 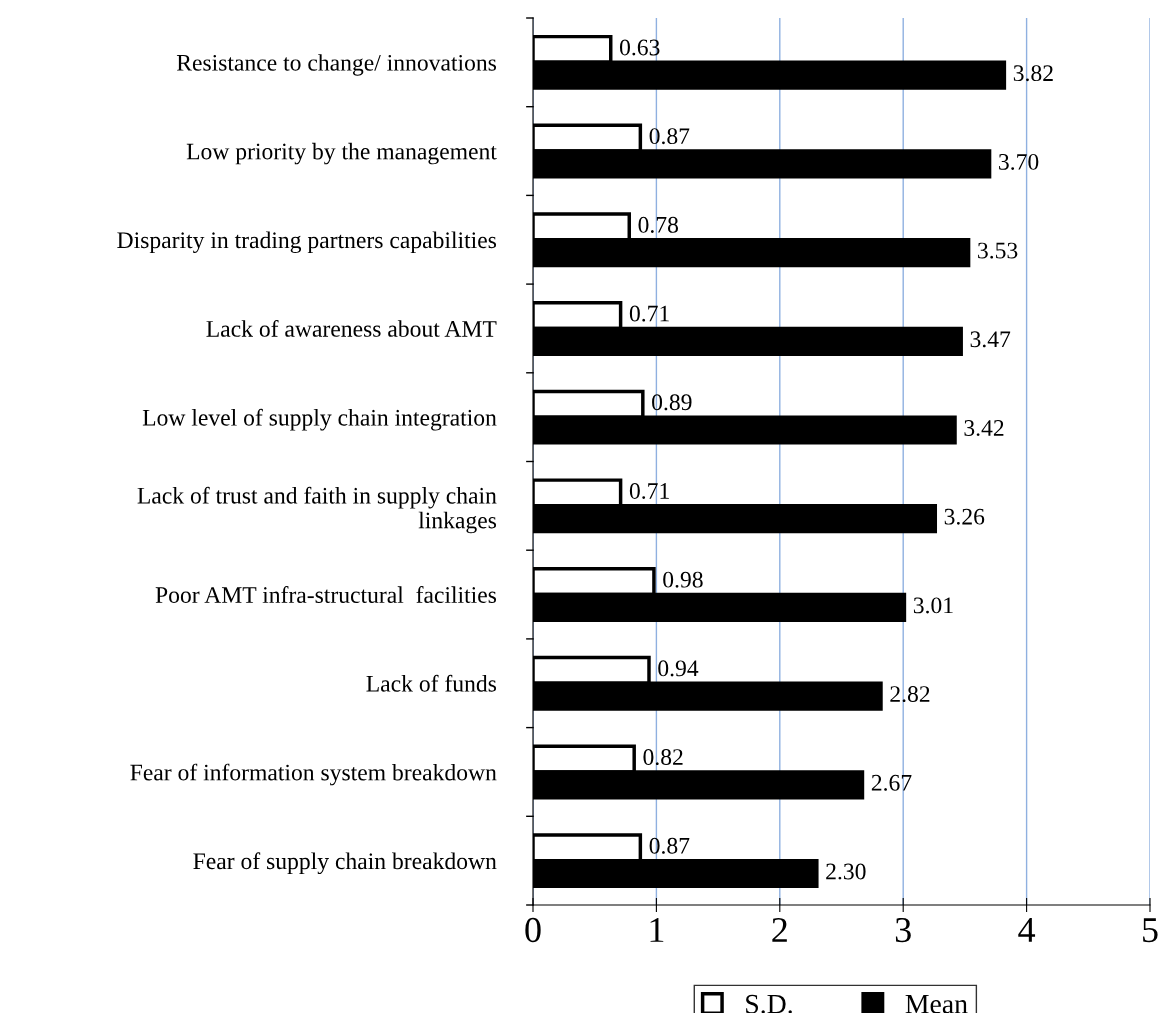 I want to click on legend-label: Mean, so click(x=936, y=1004).